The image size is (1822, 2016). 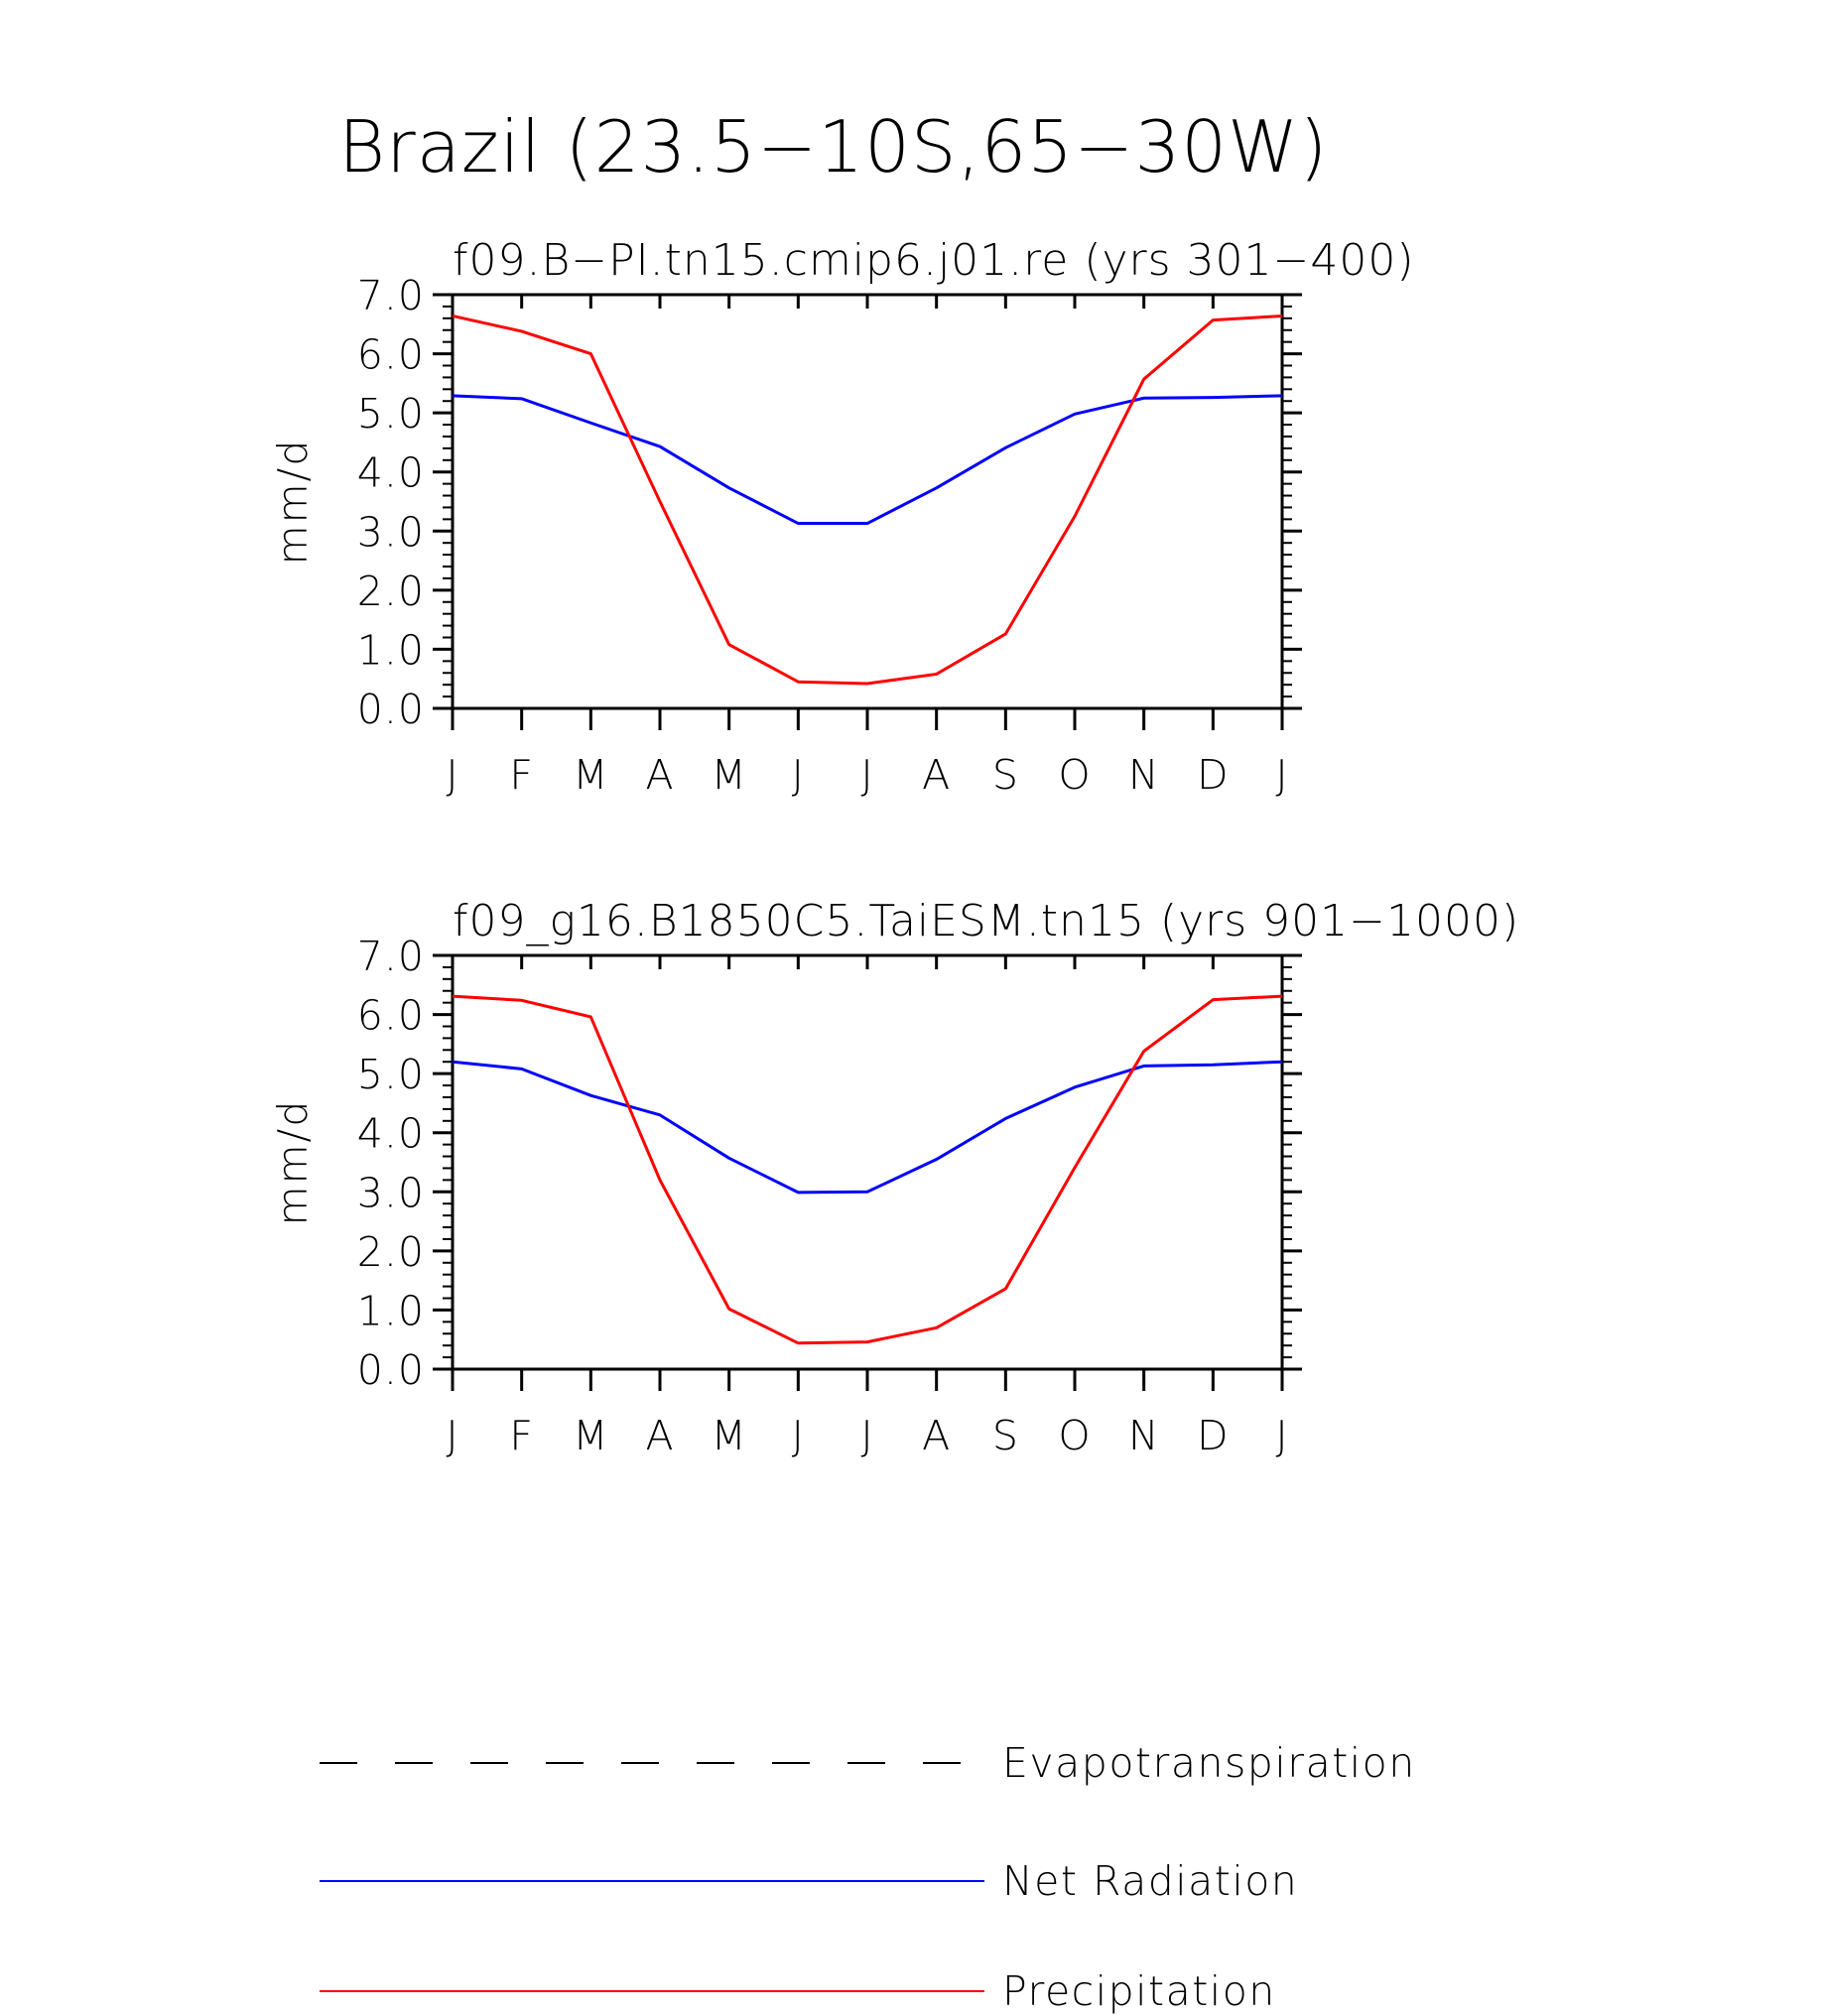 I want to click on legend-item-evapotranspiration: Evapotranspiration, so click(x=868, y=1763).